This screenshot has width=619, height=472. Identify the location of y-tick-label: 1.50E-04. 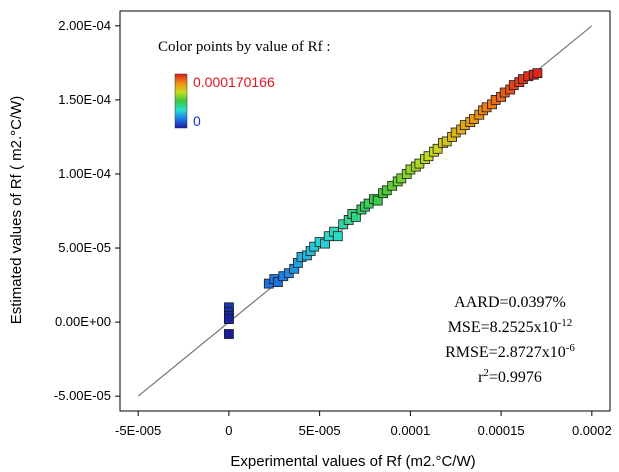
(84, 99).